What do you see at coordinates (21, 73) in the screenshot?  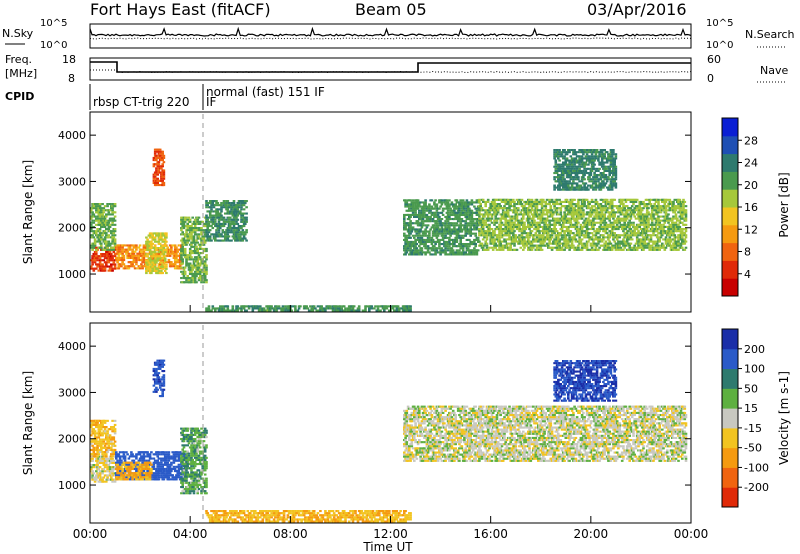 I see `freq-unit-label: [MHz]` at bounding box center [21, 73].